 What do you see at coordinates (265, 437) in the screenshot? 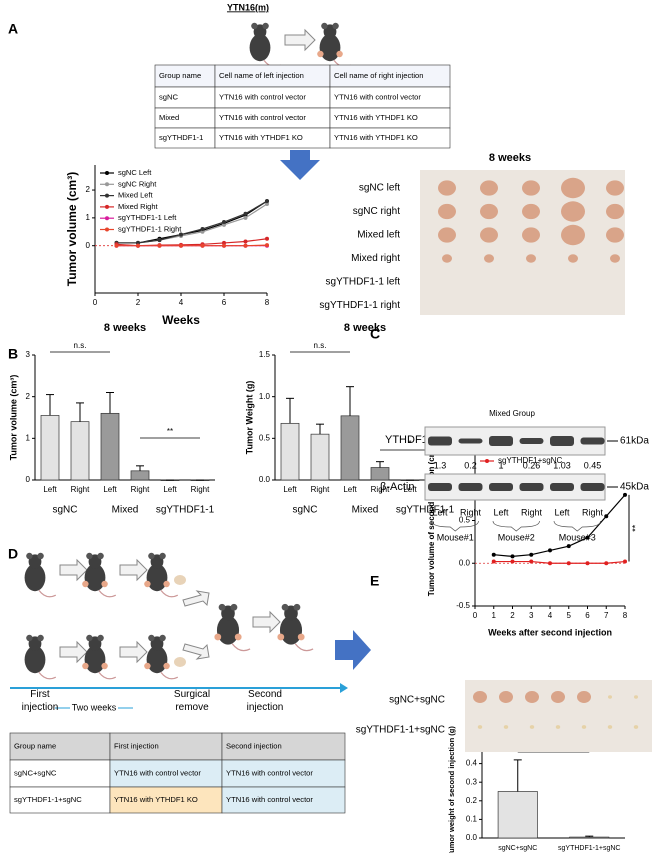
I see `y-tick-label: 0.5` at bounding box center [265, 437].